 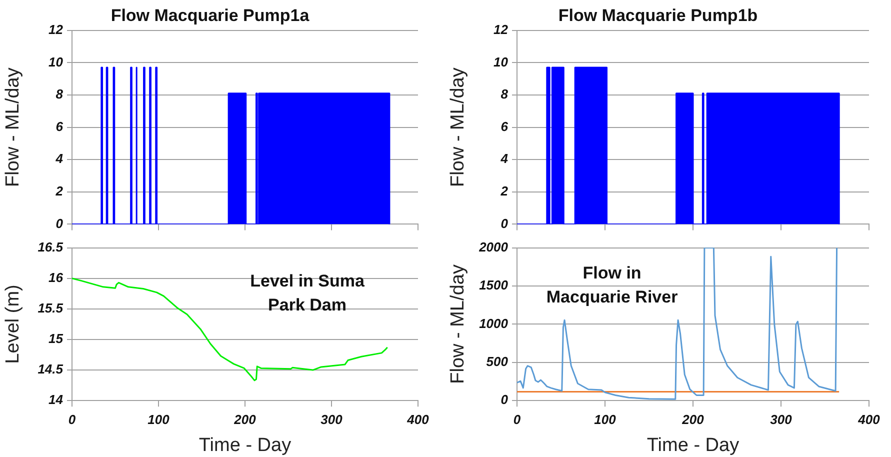 I want to click on y-tick-label: 1000, so click(x=494, y=323).